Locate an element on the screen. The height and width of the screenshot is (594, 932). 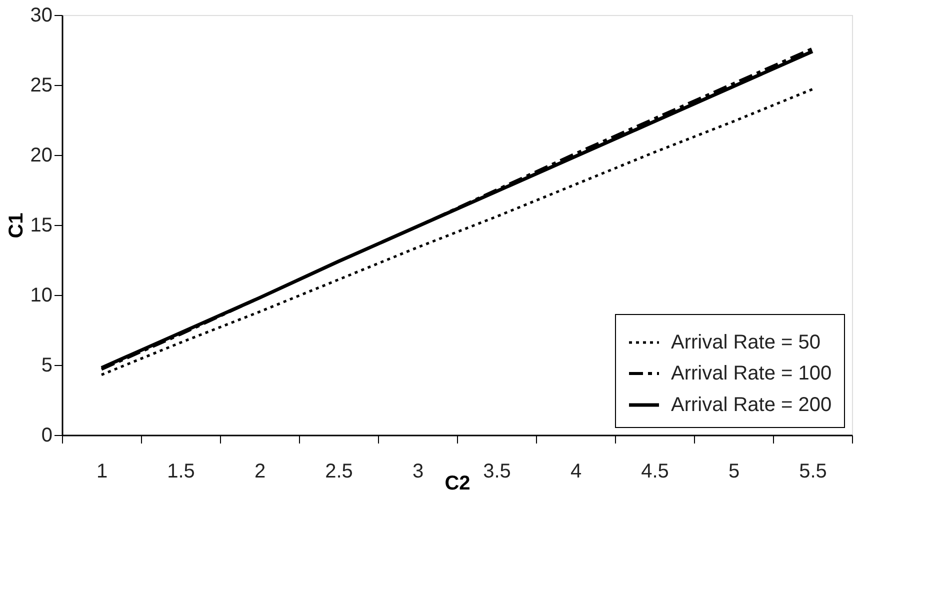
x-tick-label: 4 is located at coordinates (576, 471).